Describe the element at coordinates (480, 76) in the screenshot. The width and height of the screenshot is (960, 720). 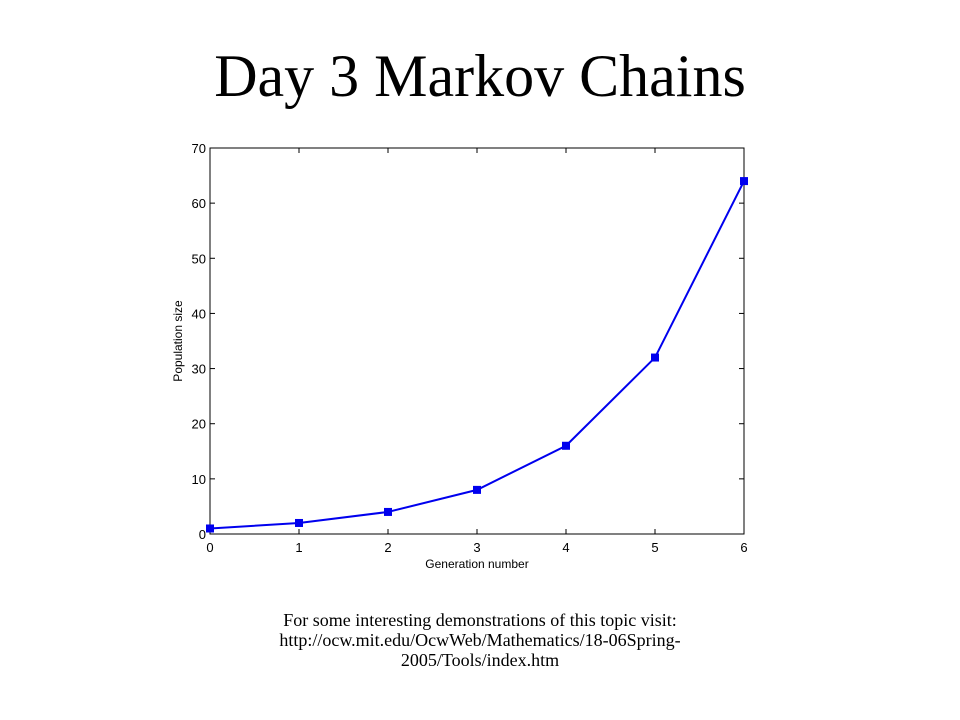
I see `slide-title: Day 3 Markov Chains` at that location.